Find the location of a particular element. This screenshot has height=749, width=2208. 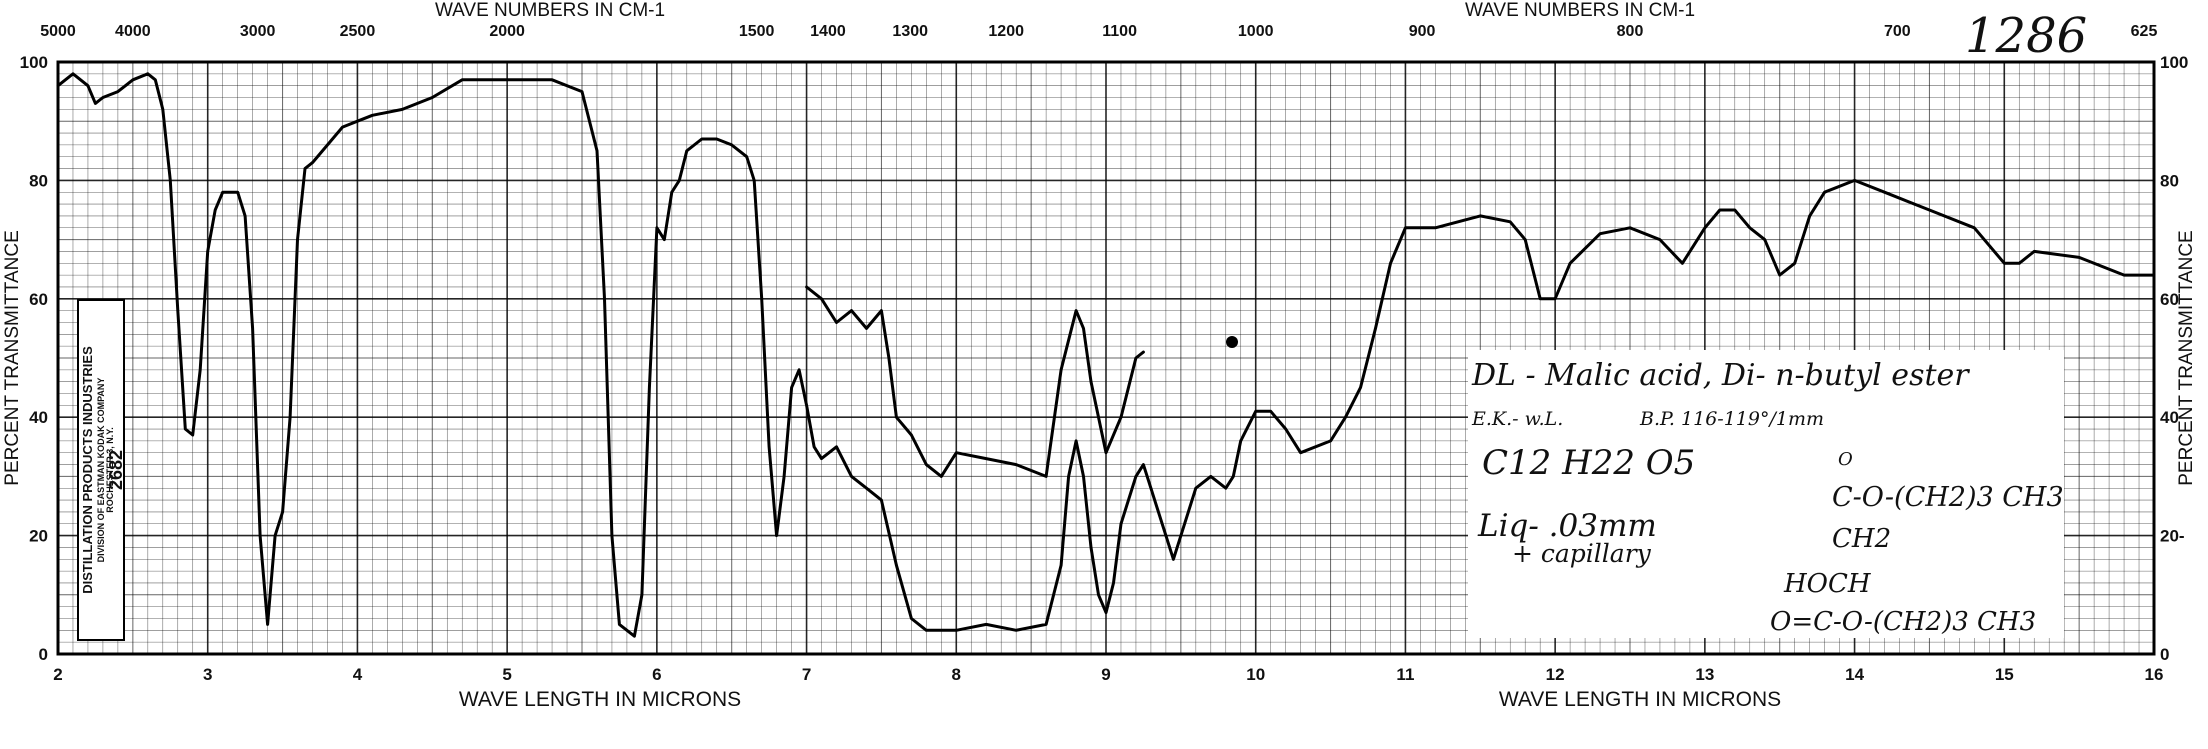

stamp-number: 2682 is located at coordinates (116, 470).